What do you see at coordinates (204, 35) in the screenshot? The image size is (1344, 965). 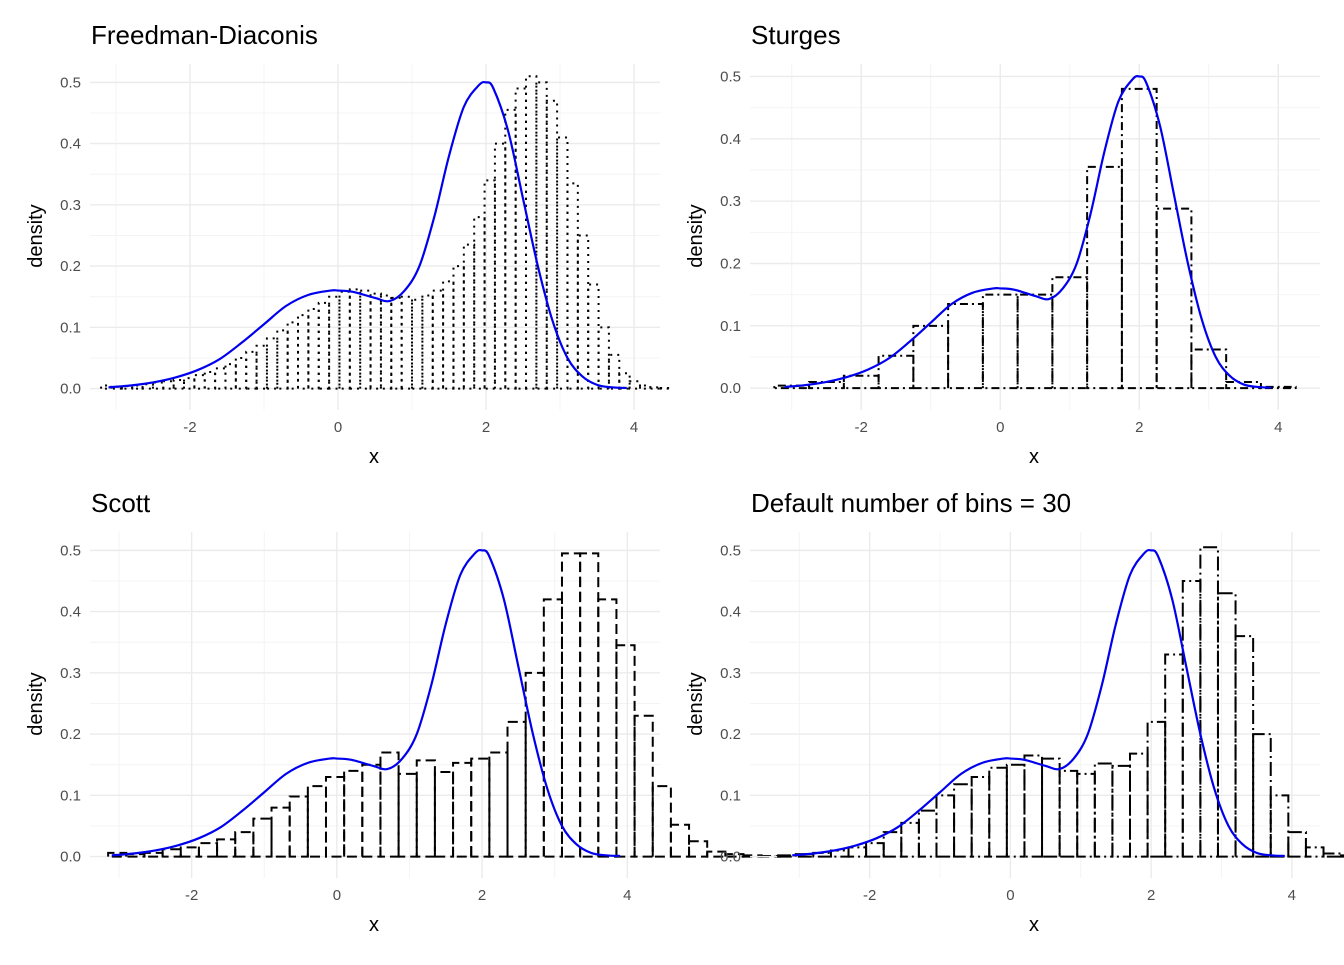 I see `panel-title: Freedman-Diaconis` at bounding box center [204, 35].